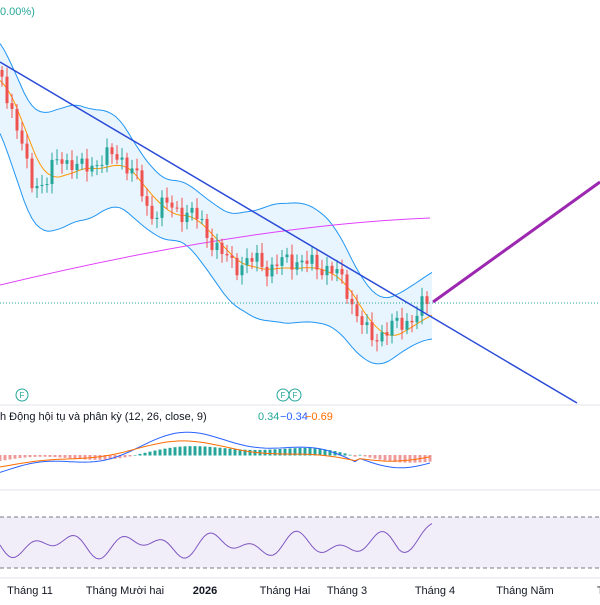 This screenshot has height=605, width=600. What do you see at coordinates (215, 251) in the screenshot?
I see `long-ma` at bounding box center [215, 251].